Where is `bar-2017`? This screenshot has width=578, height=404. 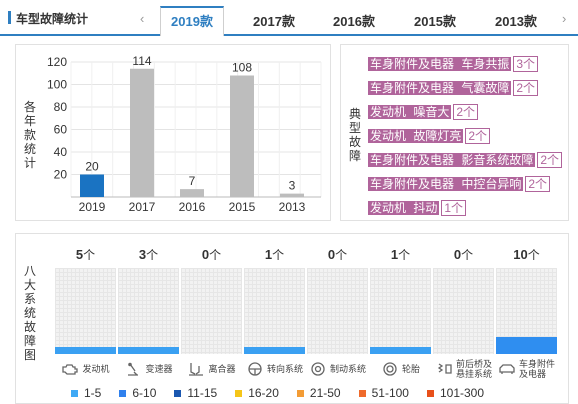 bar-2017 is located at coordinates (142, 132).